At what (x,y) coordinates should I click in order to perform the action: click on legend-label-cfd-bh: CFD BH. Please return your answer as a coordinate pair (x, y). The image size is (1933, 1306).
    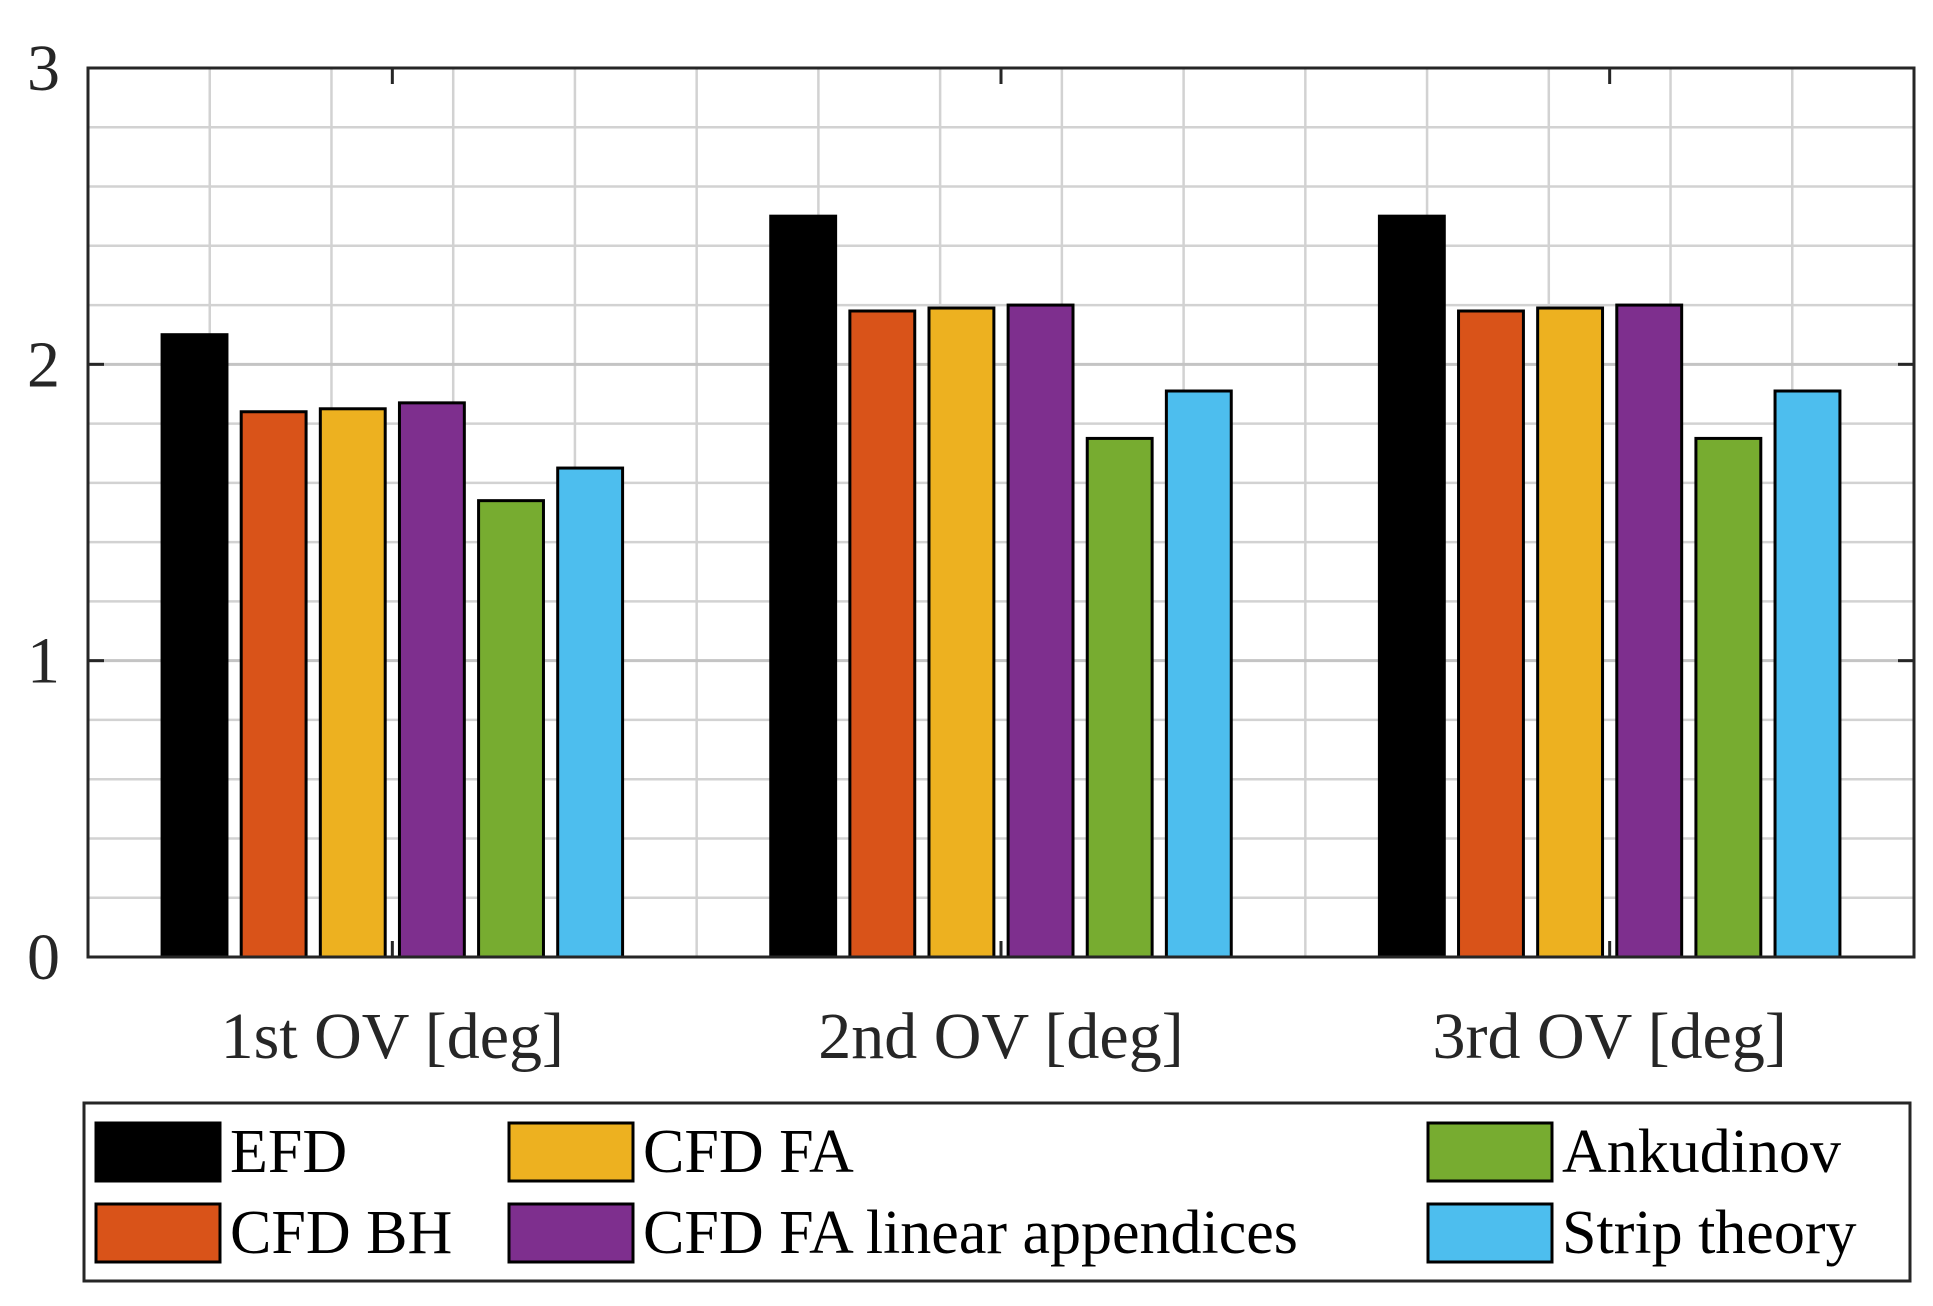
    Looking at the image, I should click on (341, 1233).